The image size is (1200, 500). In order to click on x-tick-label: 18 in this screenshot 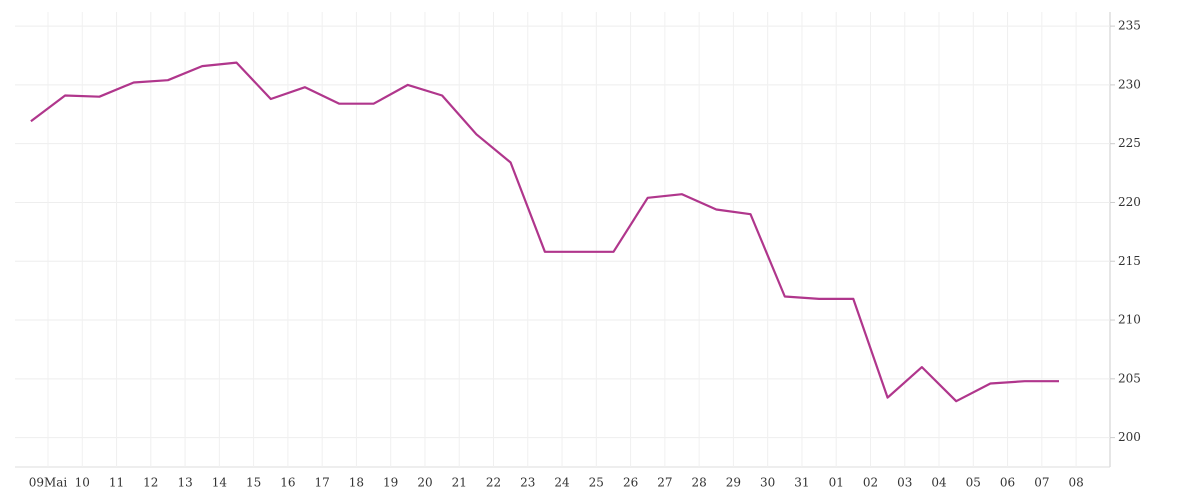, I will do `click(356, 483)`.